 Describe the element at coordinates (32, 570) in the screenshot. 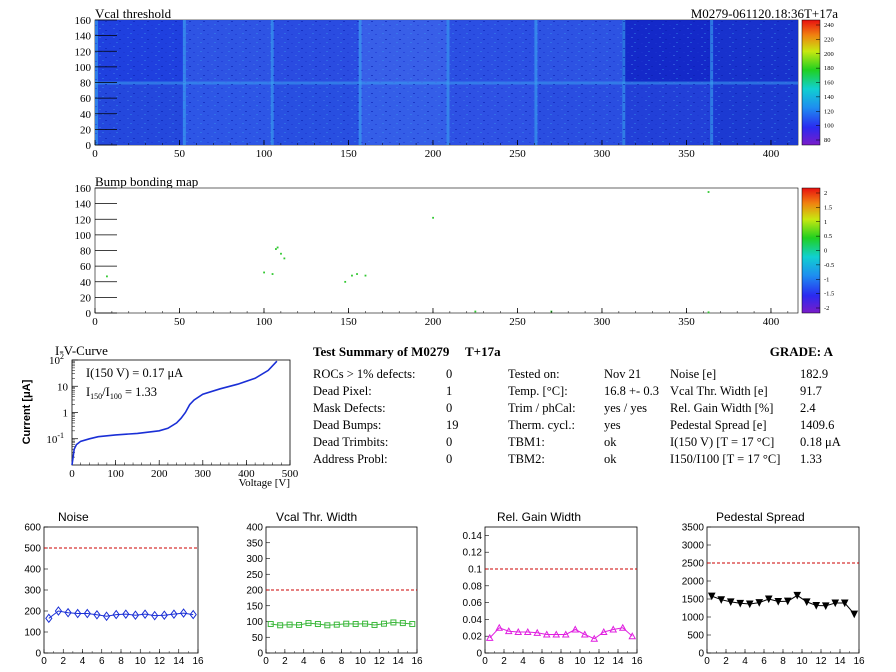

I see `y-tick-label: 400` at that location.